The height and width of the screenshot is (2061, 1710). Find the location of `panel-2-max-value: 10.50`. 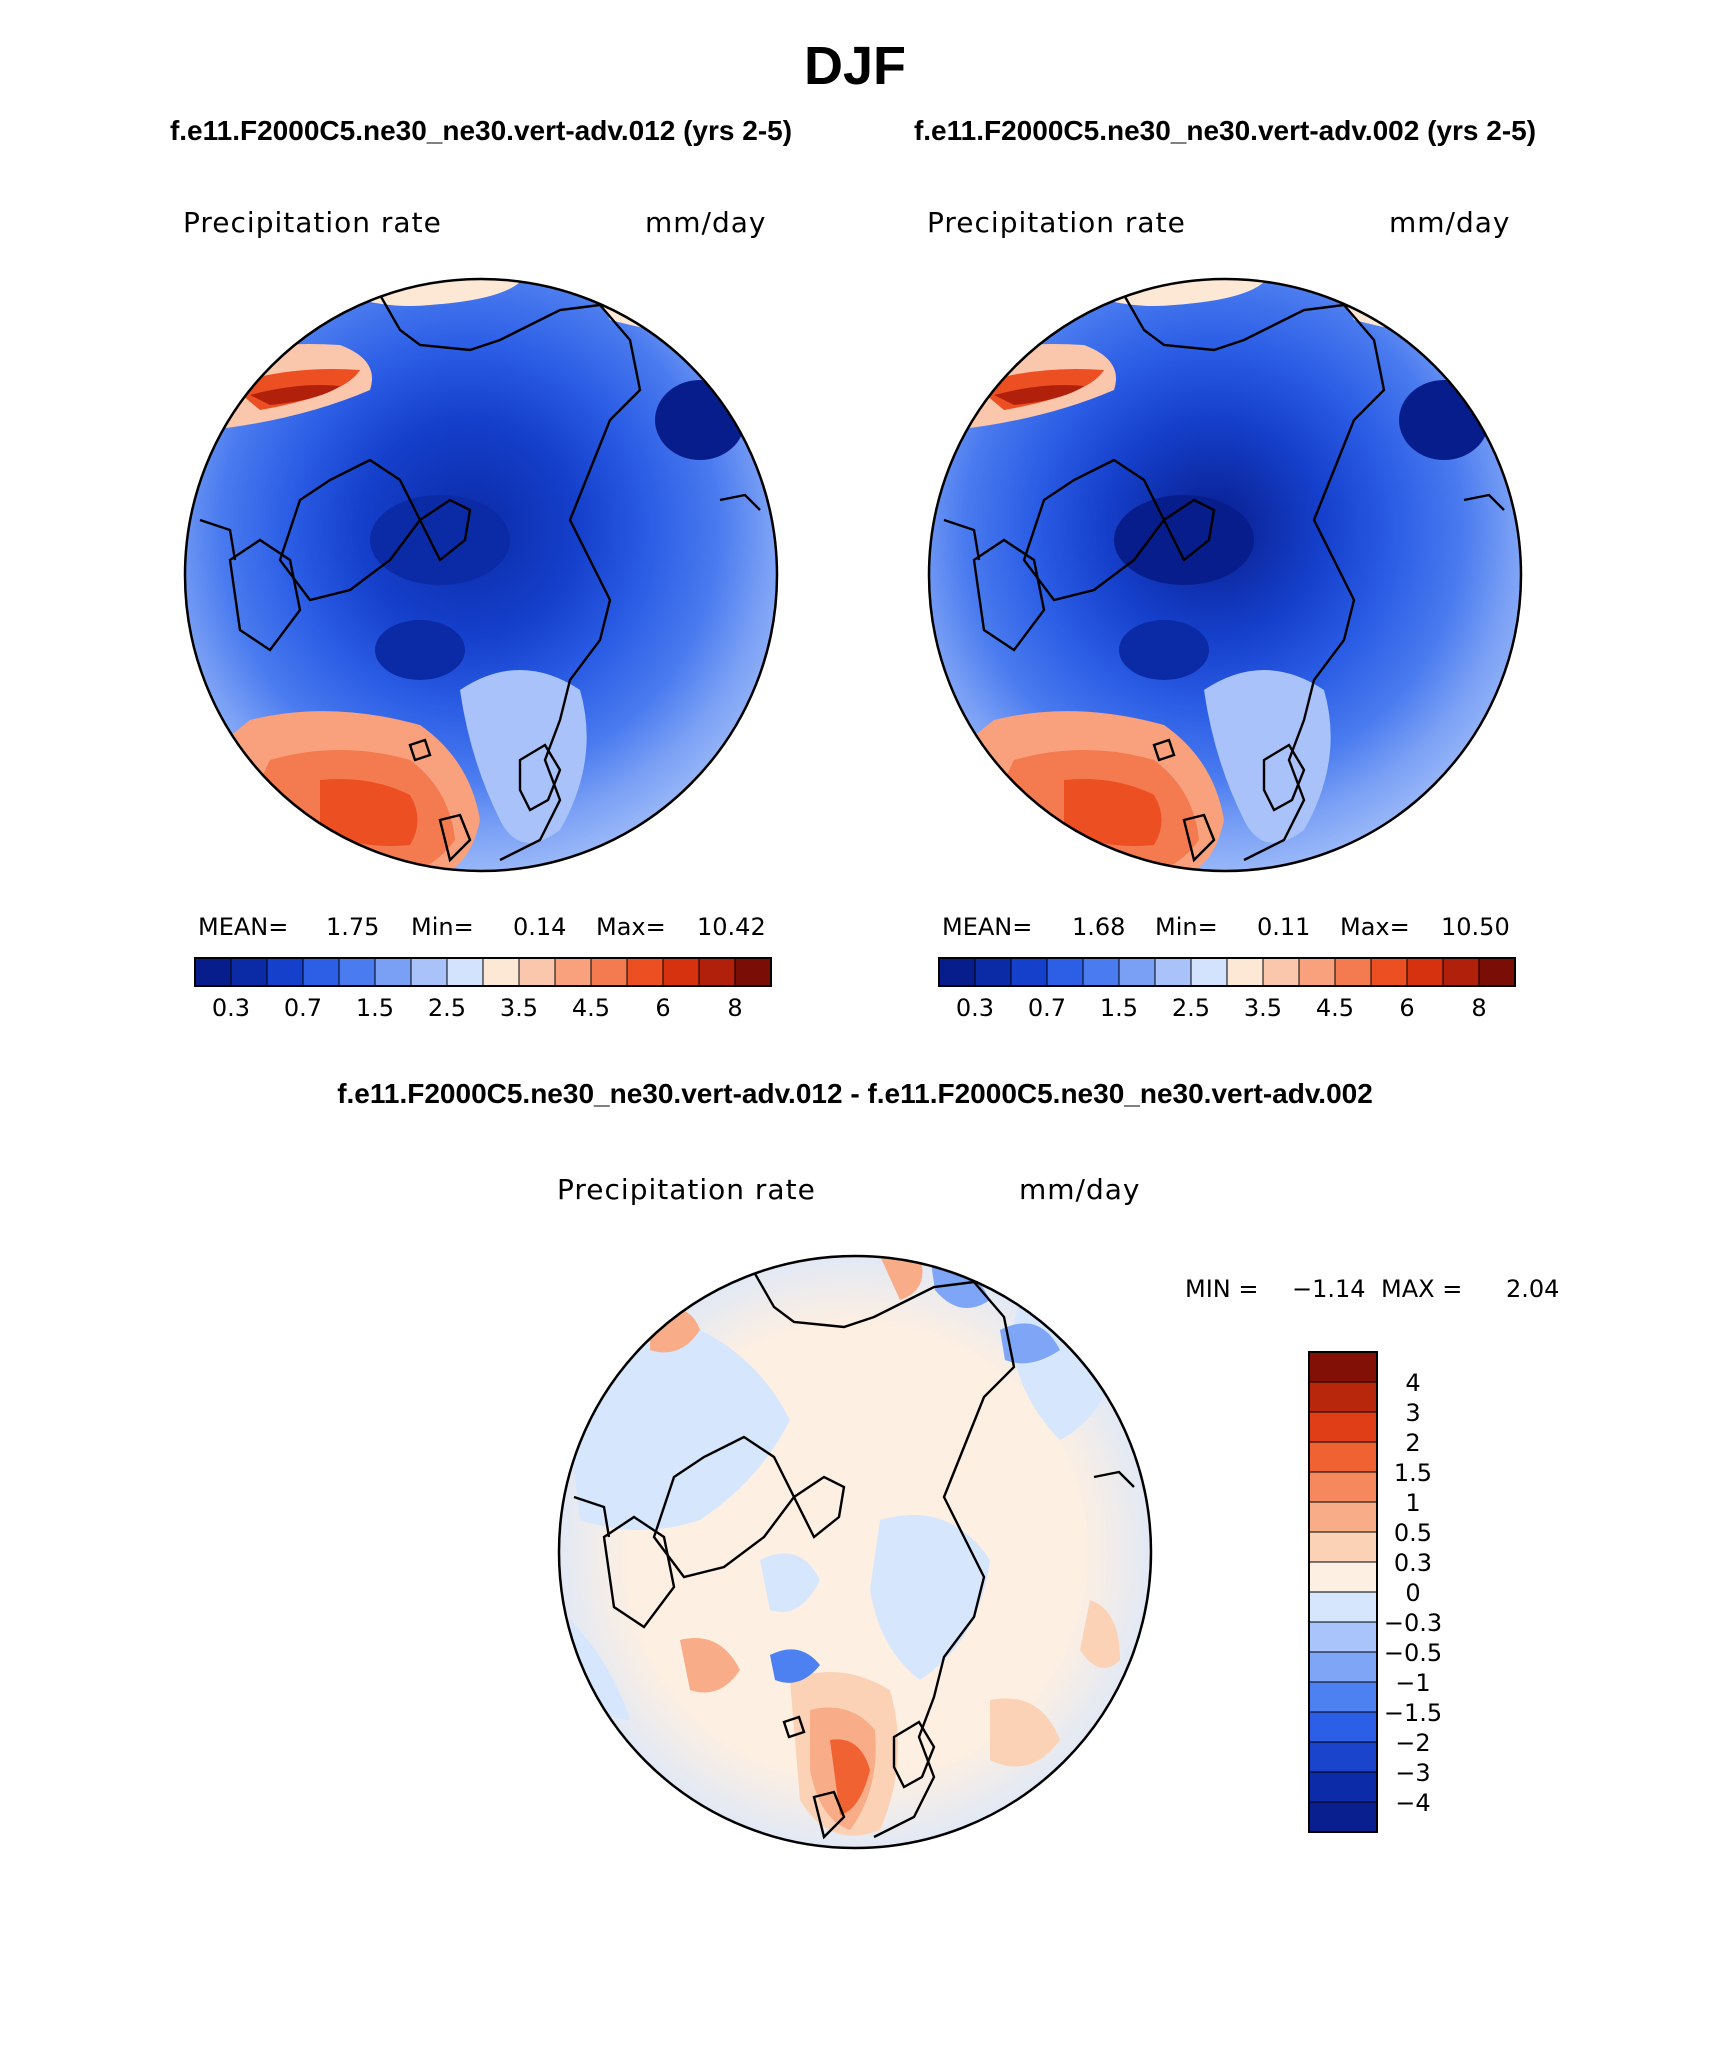

panel-2-max-value: 10.50 is located at coordinates (1475, 927).